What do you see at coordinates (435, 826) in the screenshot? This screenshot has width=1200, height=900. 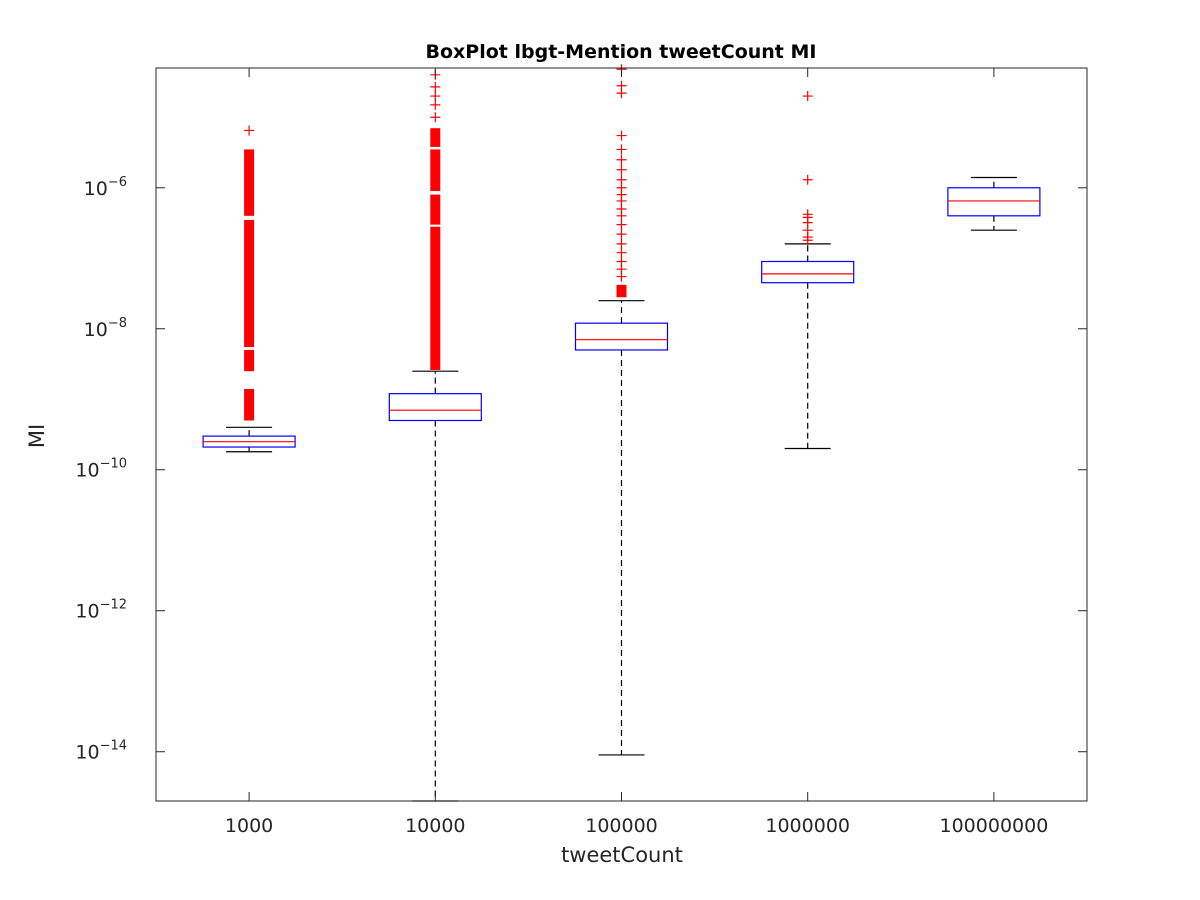 I see `x-tick-label: 10000` at bounding box center [435, 826].